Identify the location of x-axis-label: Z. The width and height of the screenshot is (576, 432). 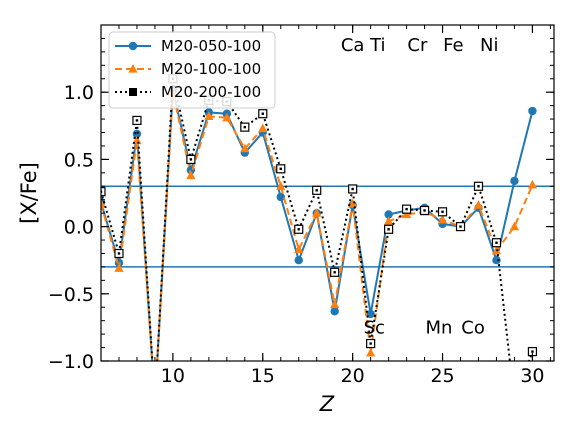
(327, 404).